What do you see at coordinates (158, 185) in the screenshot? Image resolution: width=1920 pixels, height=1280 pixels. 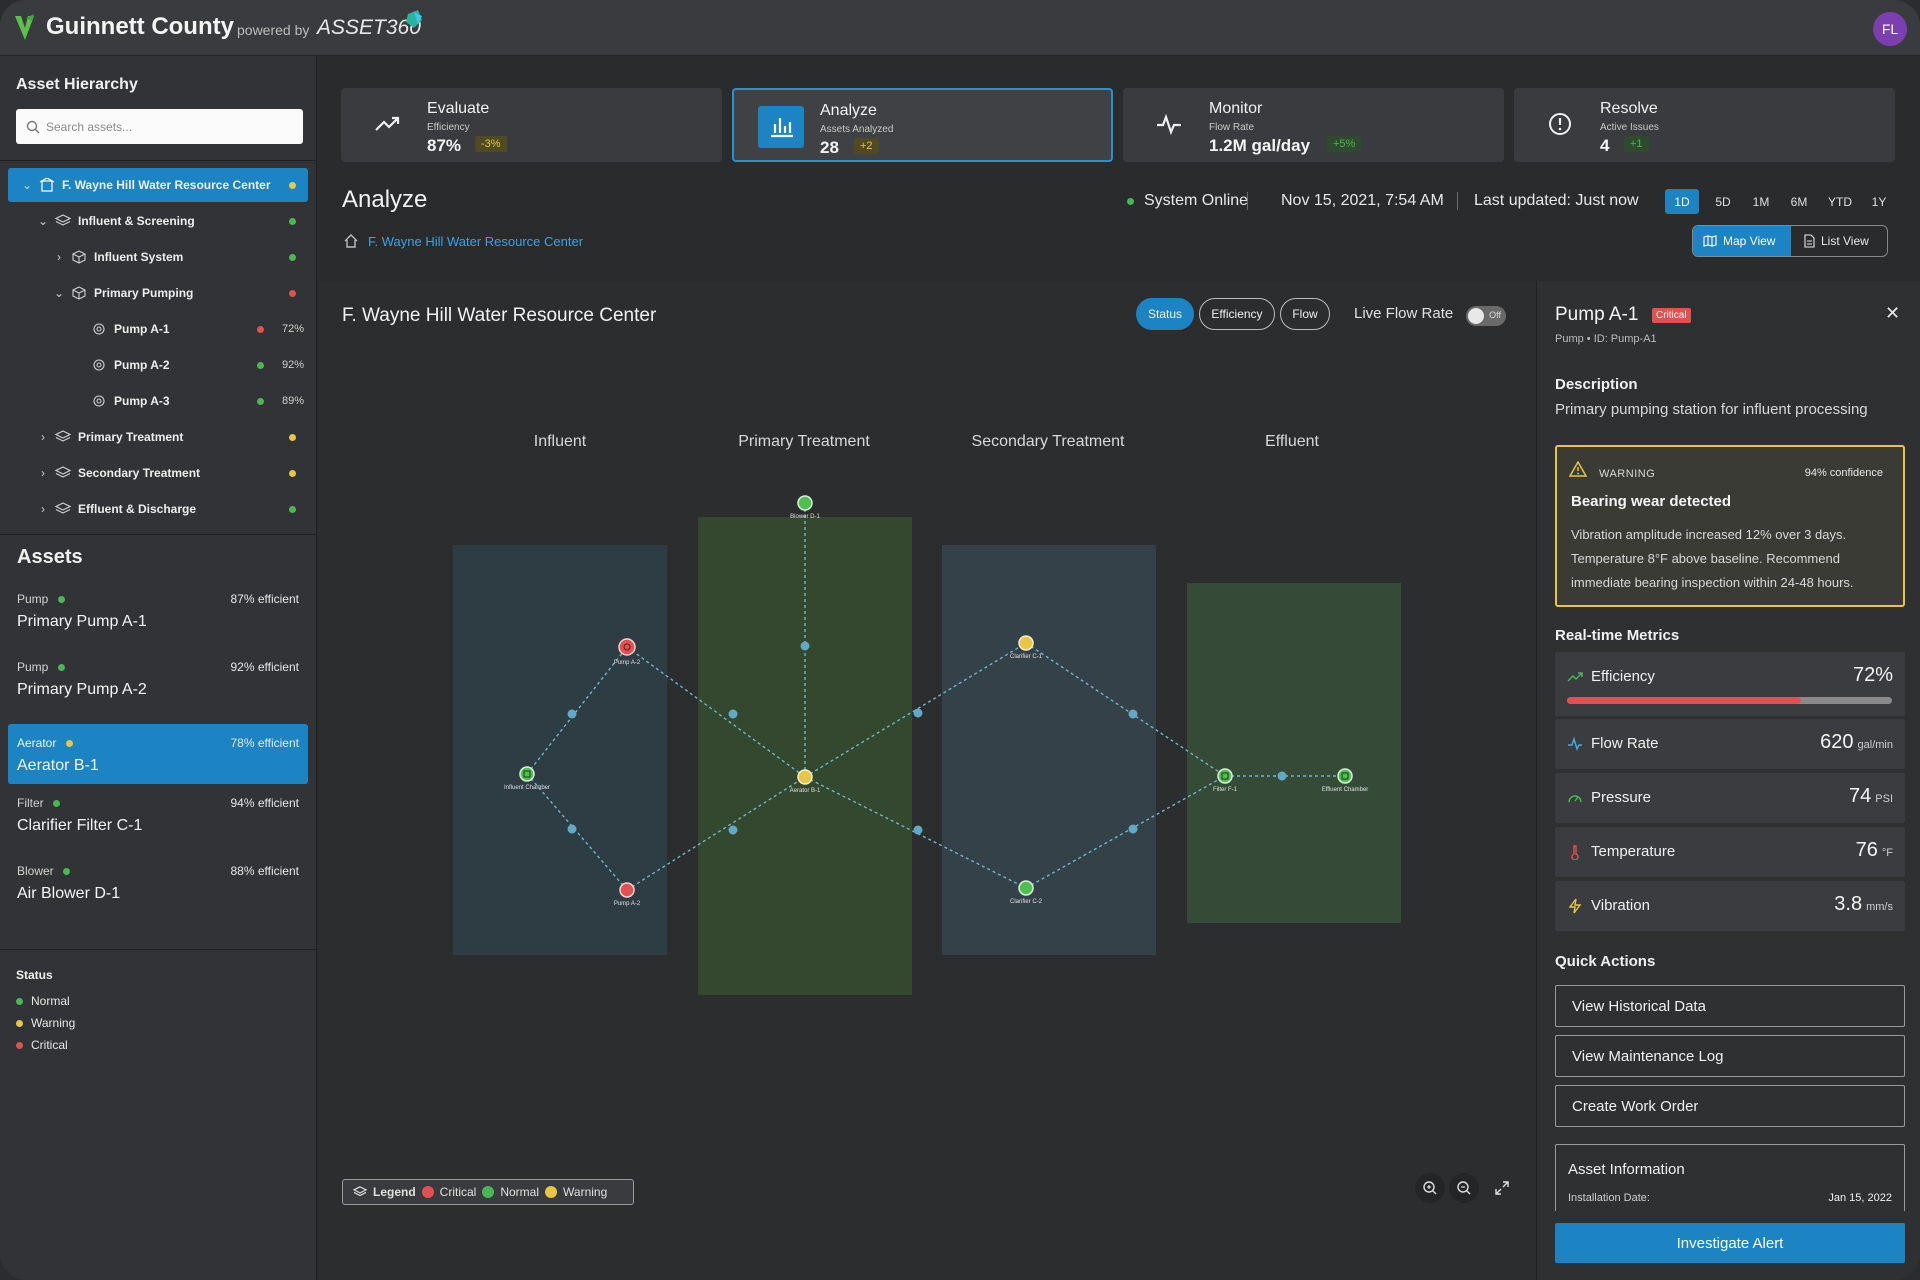 I see `tree-item-facility: ⌄ F. Wayne Hill Water Resource Center` at bounding box center [158, 185].